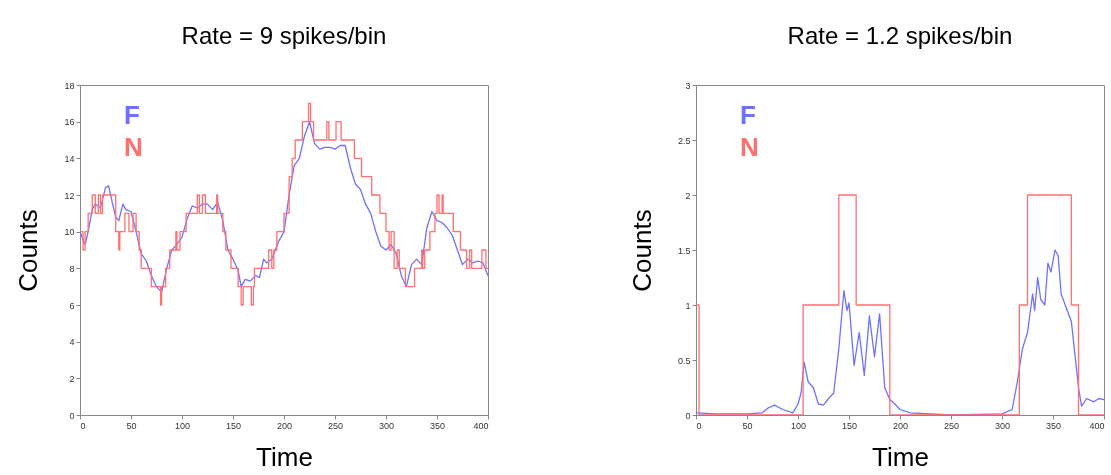  Describe the element at coordinates (69, 232) in the screenshot. I see `y-tick-label: 10` at that location.